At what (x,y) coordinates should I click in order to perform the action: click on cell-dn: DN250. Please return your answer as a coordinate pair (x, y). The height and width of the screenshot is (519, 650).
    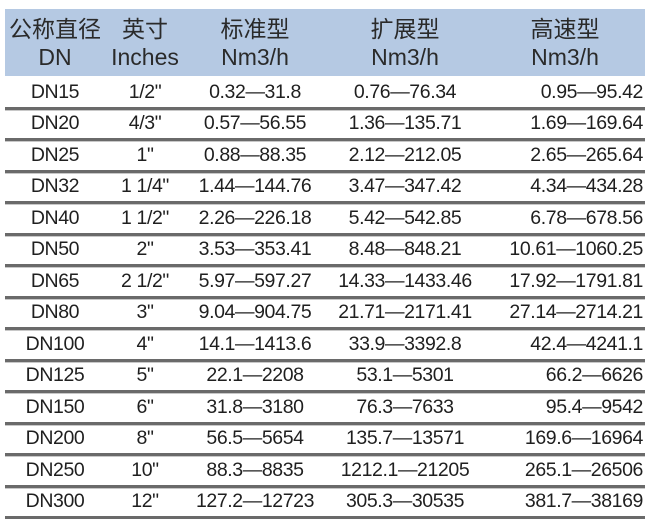
    Looking at the image, I should click on (55, 470).